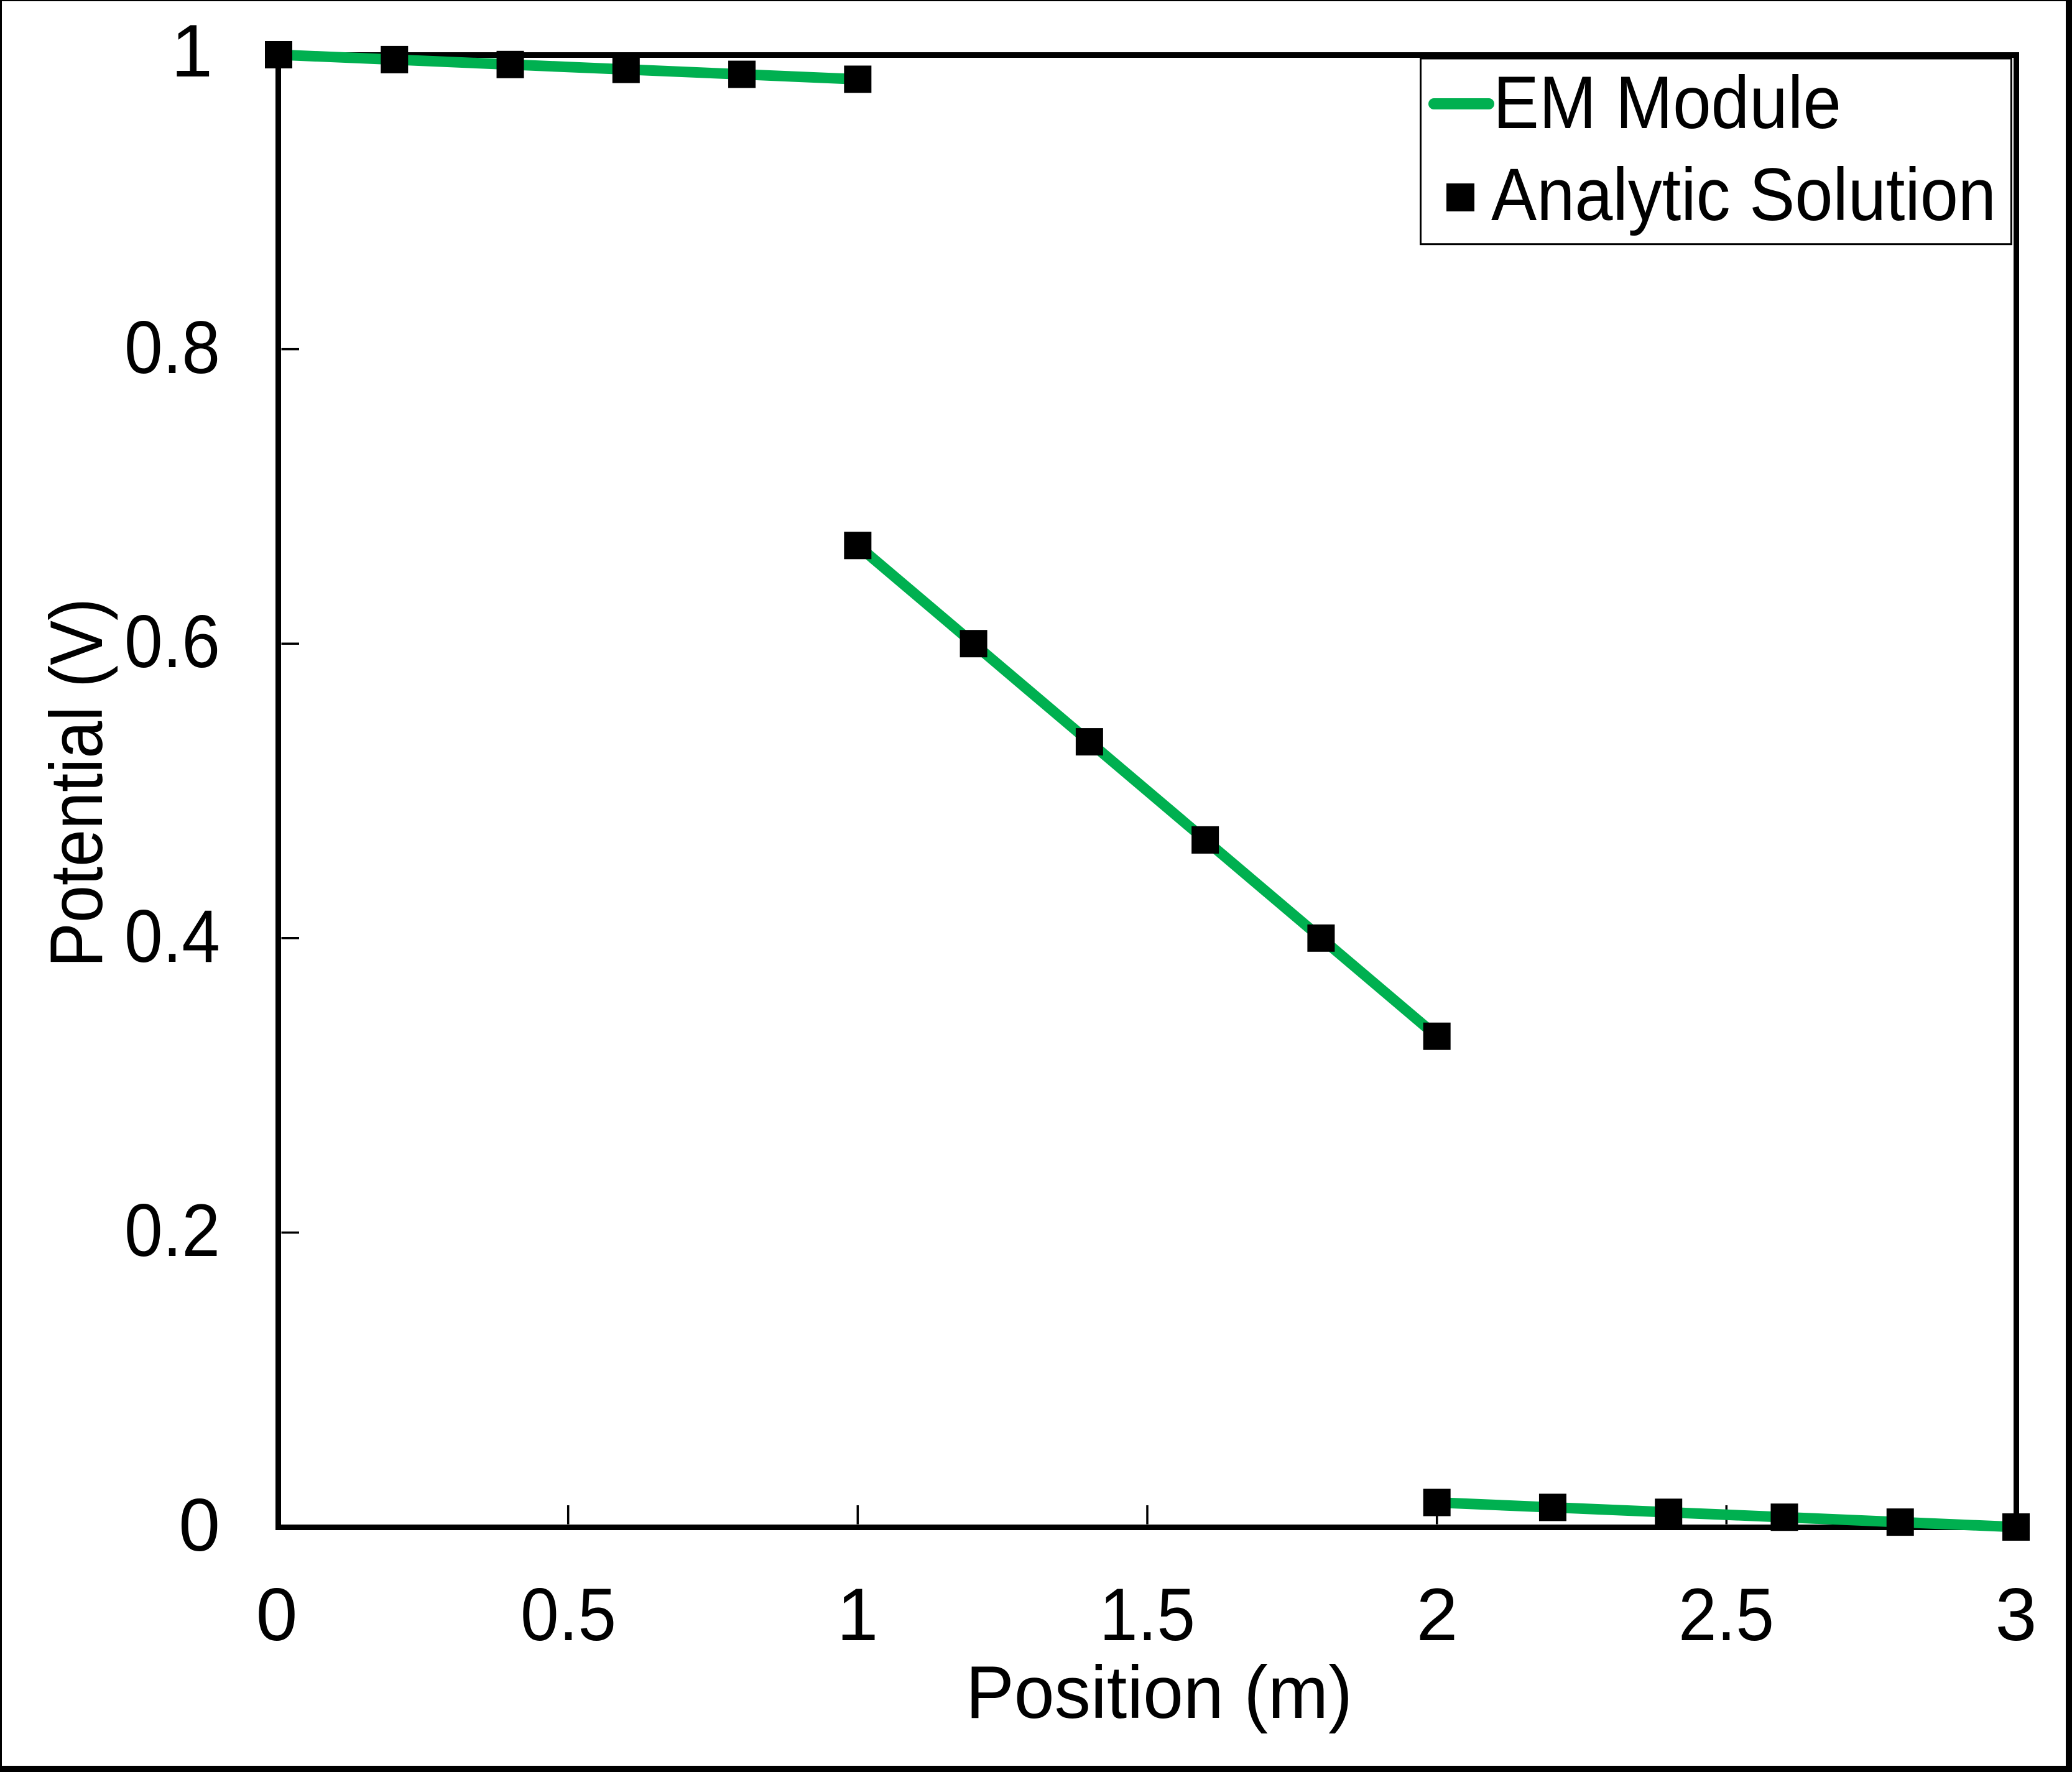 The image size is (2072, 1772). I want to click on svg-text: Potential (V), so click(76, 782).